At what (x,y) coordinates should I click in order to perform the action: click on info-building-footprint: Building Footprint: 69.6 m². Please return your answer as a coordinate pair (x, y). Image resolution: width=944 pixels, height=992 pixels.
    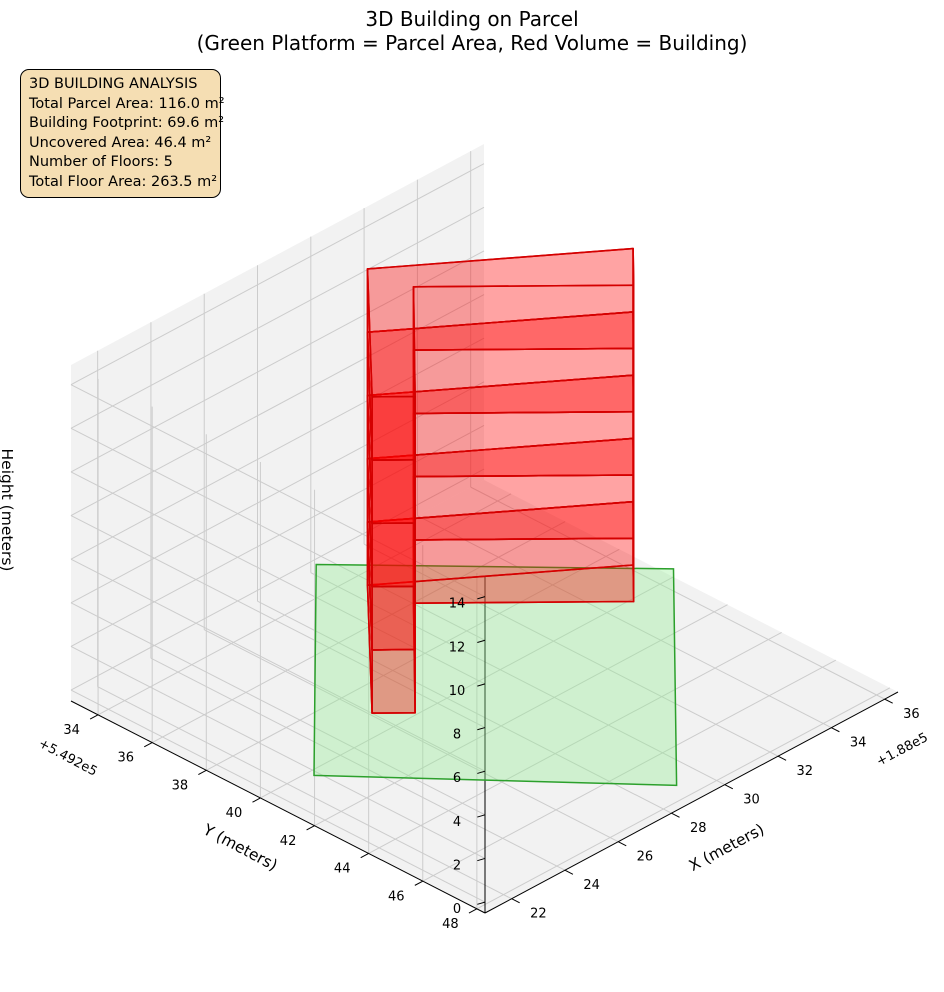
    Looking at the image, I should click on (127, 123).